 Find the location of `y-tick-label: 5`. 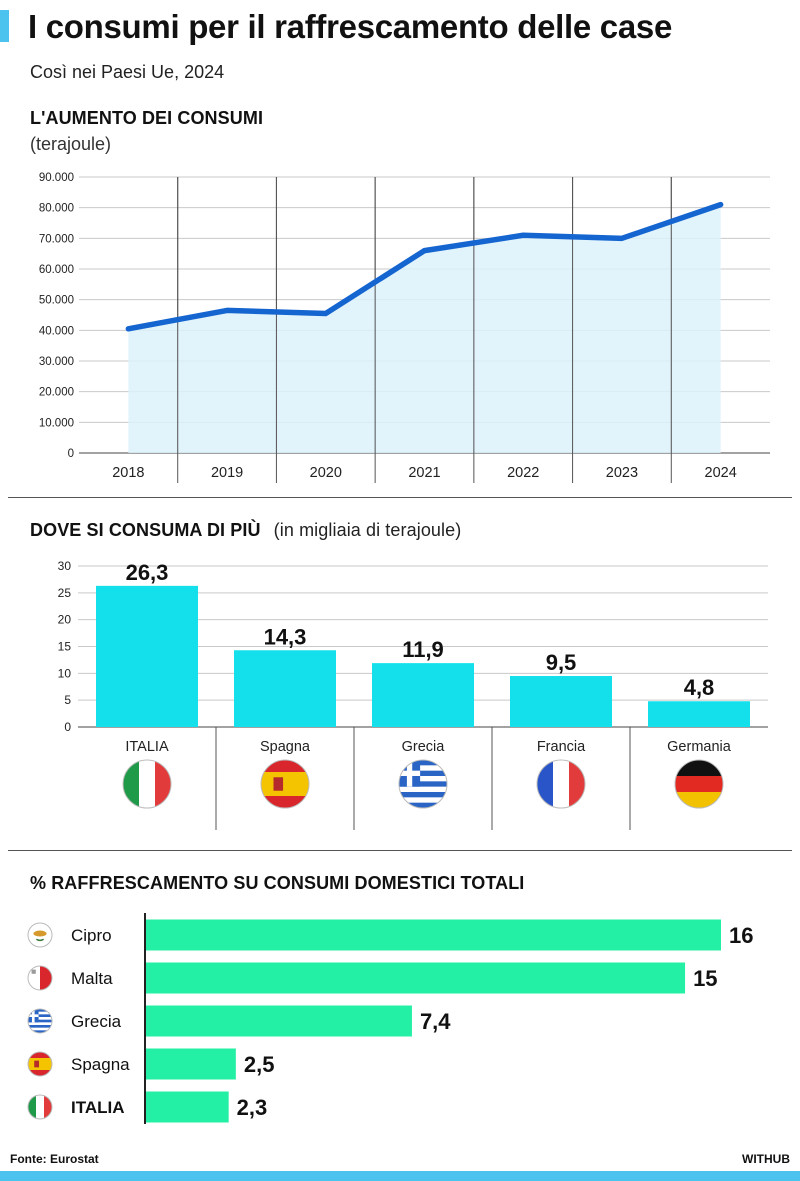

y-tick-label: 5 is located at coordinates (67, 700).